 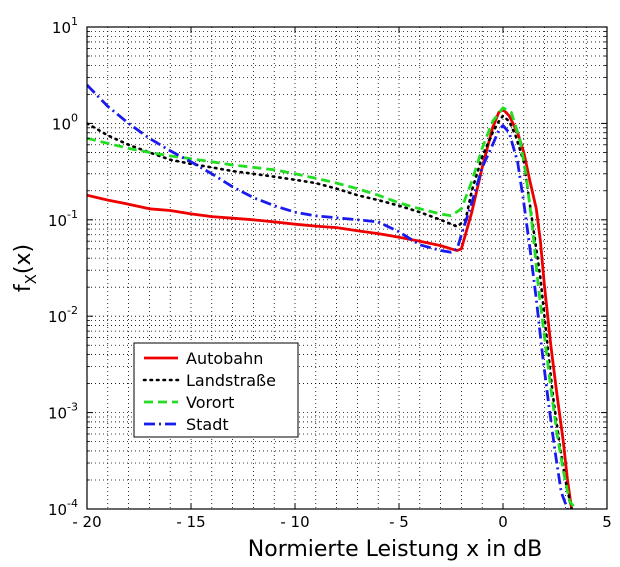 I want to click on legend: Autobahn Landstraße Vorort Stadt, so click(x=216, y=390).